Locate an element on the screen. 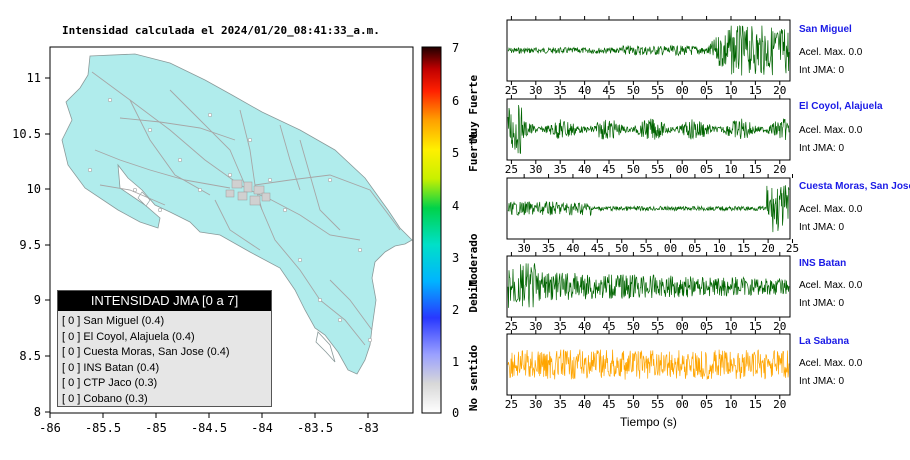  map-x-ticks is located at coordinates (209, 415).